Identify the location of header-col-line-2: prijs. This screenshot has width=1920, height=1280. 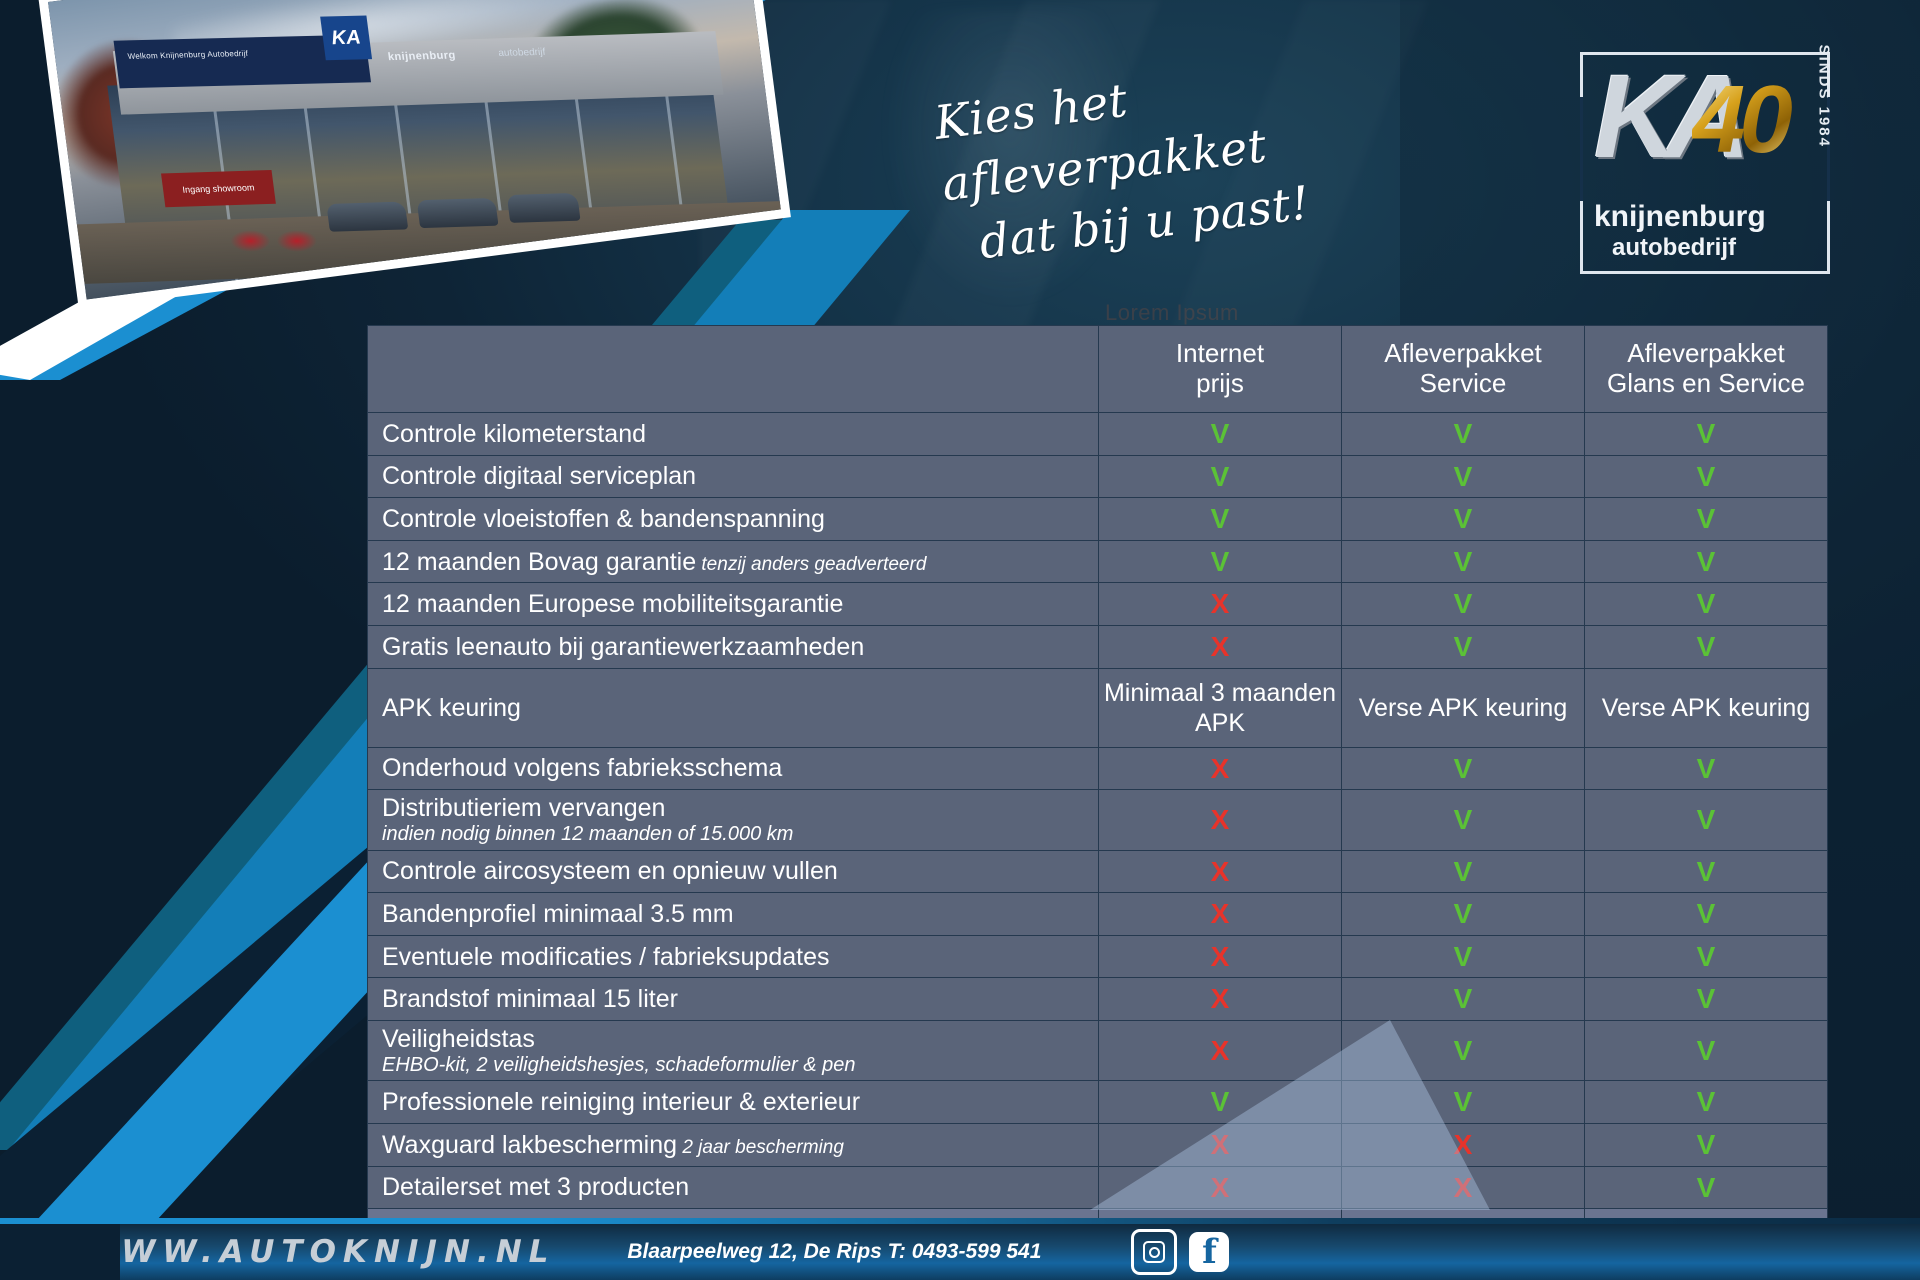
(1220, 383).